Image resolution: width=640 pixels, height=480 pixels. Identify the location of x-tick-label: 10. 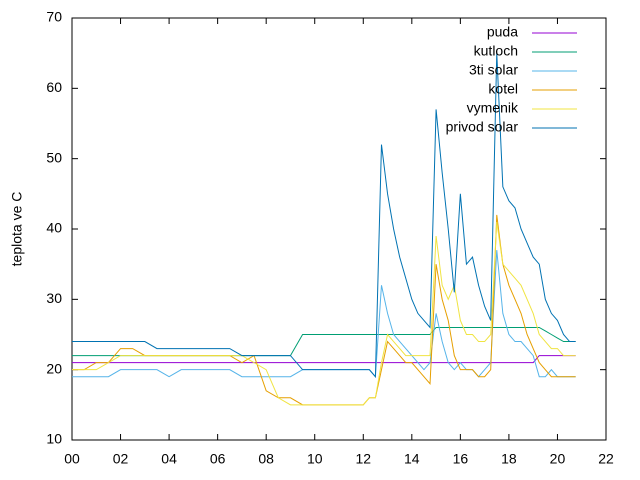
(315, 459).